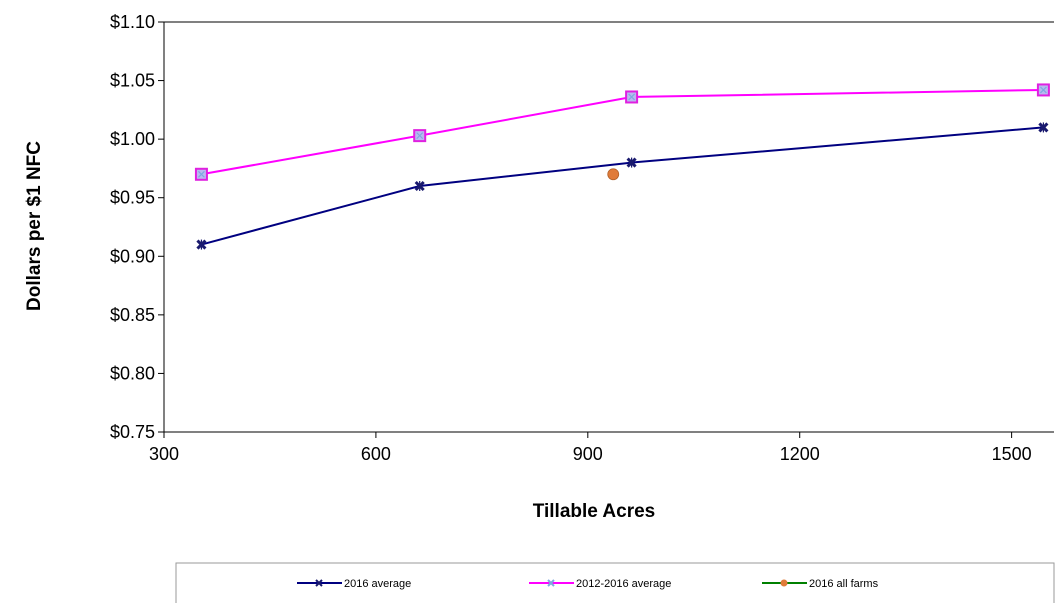 This screenshot has width=1056, height=603. I want to click on x-axis: 300 600 900 1200 1500, so click(590, 448).